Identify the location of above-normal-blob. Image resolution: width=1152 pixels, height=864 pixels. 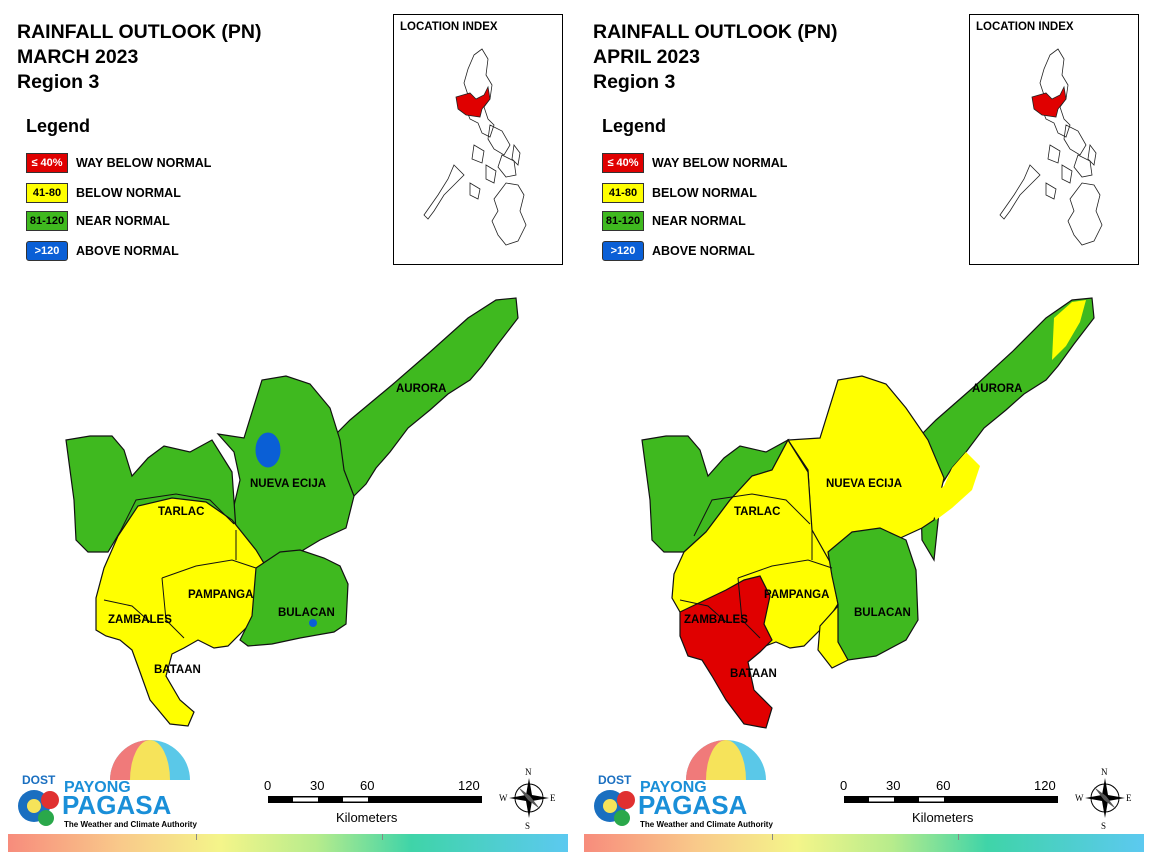
(268, 450).